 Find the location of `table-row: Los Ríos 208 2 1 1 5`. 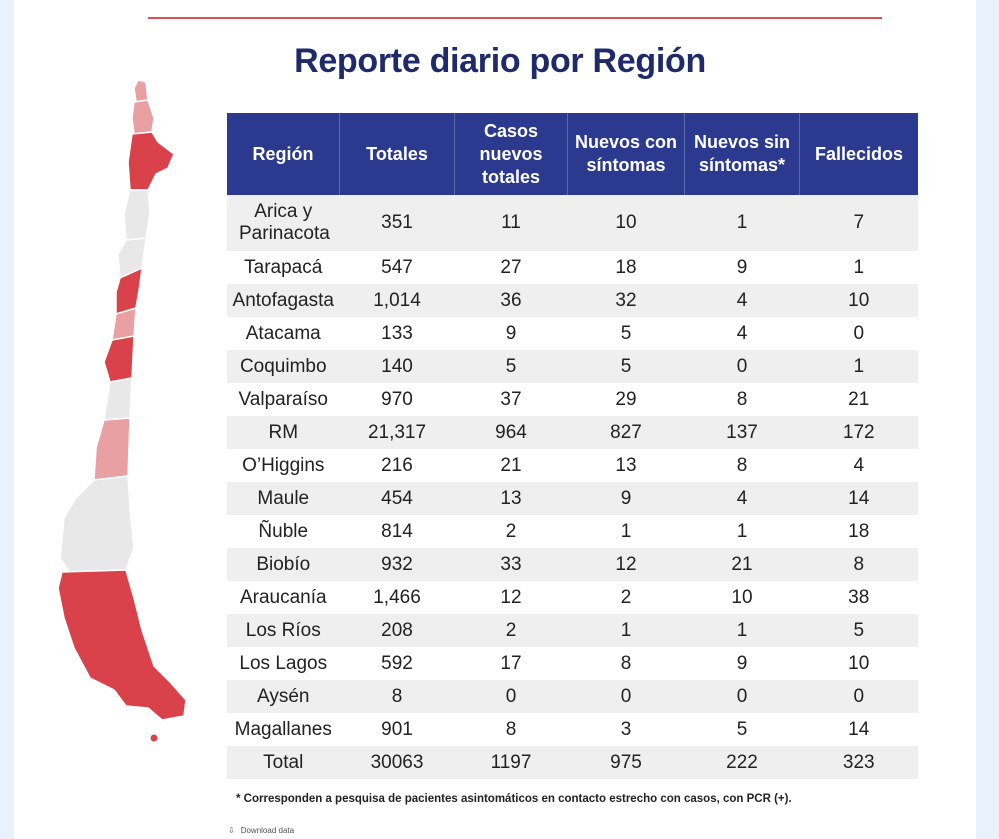

table-row: Los Ríos 208 2 1 1 5 is located at coordinates (572, 630).